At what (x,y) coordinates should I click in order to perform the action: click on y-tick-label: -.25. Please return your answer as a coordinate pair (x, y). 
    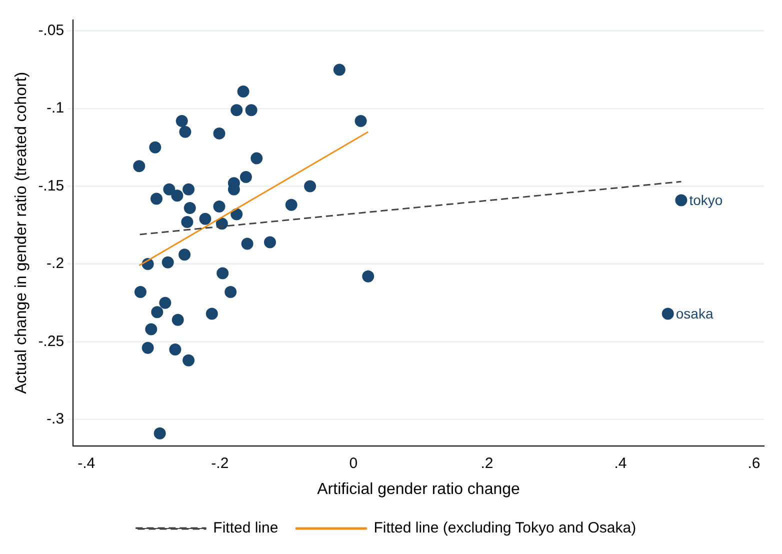
    Looking at the image, I should click on (51, 341).